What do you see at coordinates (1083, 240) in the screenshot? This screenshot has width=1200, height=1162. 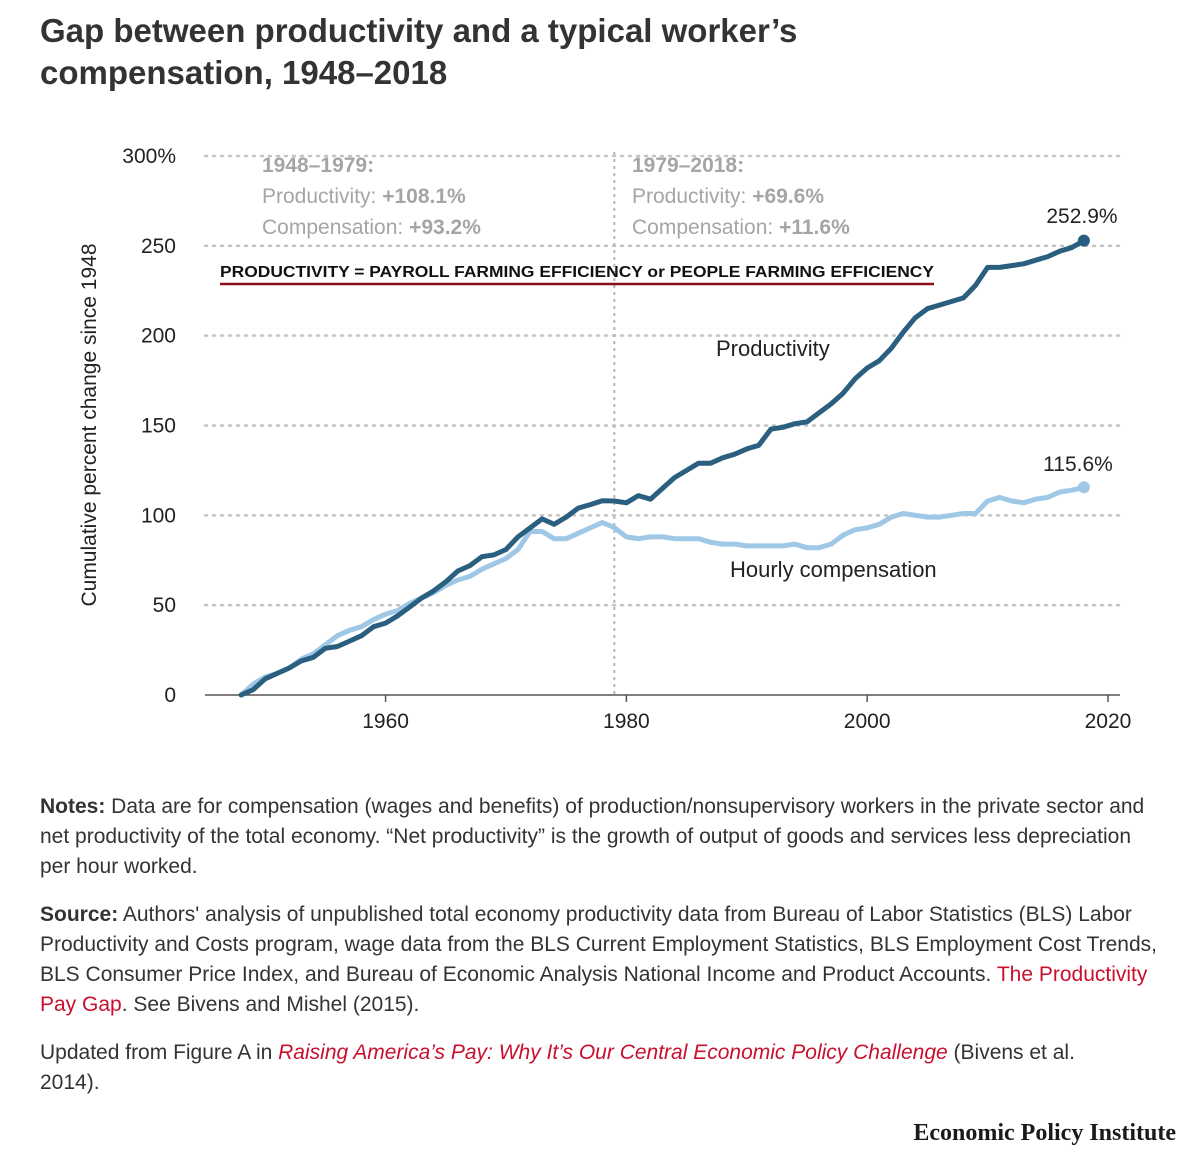 I see `productivity-end-point` at bounding box center [1083, 240].